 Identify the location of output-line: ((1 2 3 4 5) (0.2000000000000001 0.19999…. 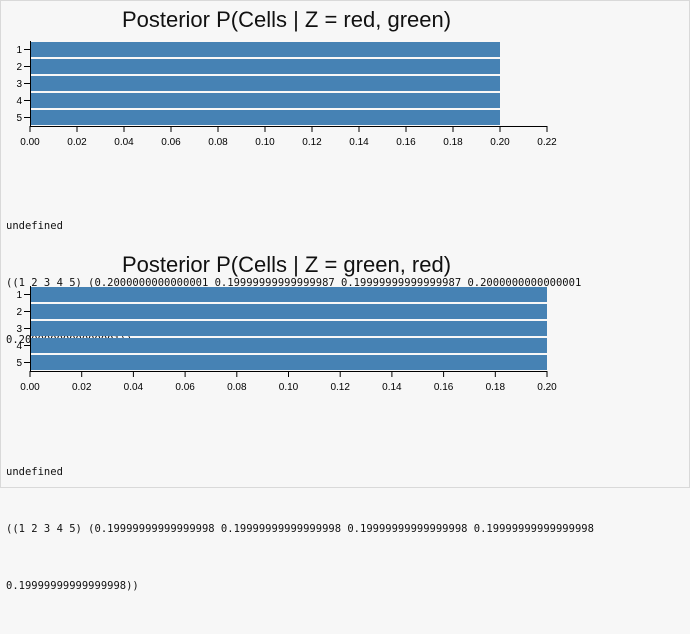
(294, 283).